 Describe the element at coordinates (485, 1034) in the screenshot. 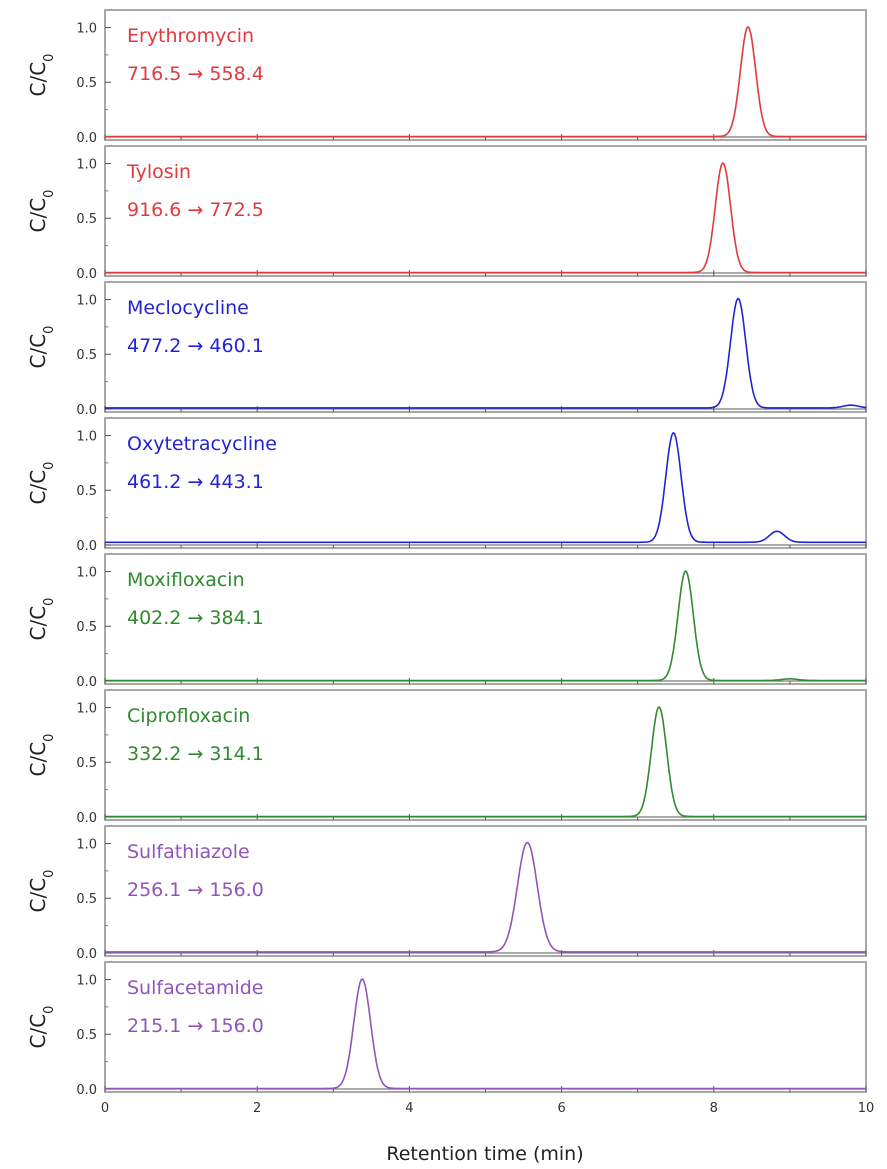

I see `trace-sulfacetamide` at that location.